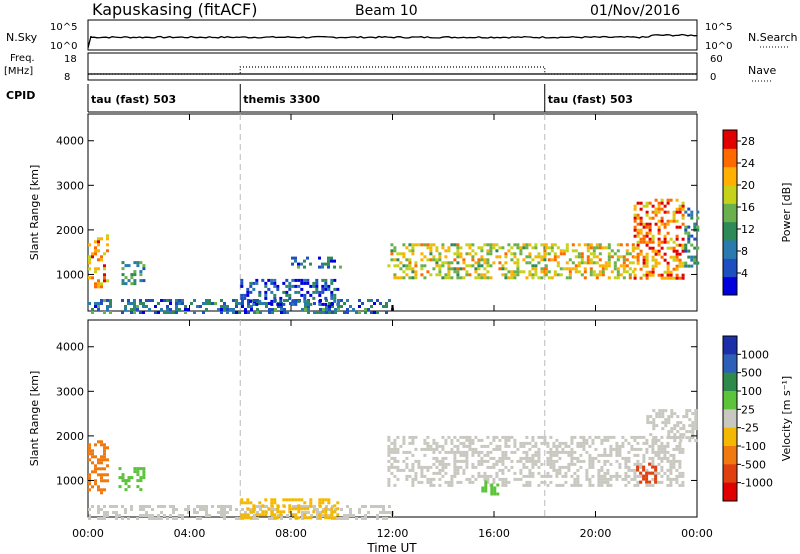 The image size is (800, 554). What do you see at coordinates (70, 230) in the screenshot?
I see `y-tick-label: 2000` at bounding box center [70, 230].